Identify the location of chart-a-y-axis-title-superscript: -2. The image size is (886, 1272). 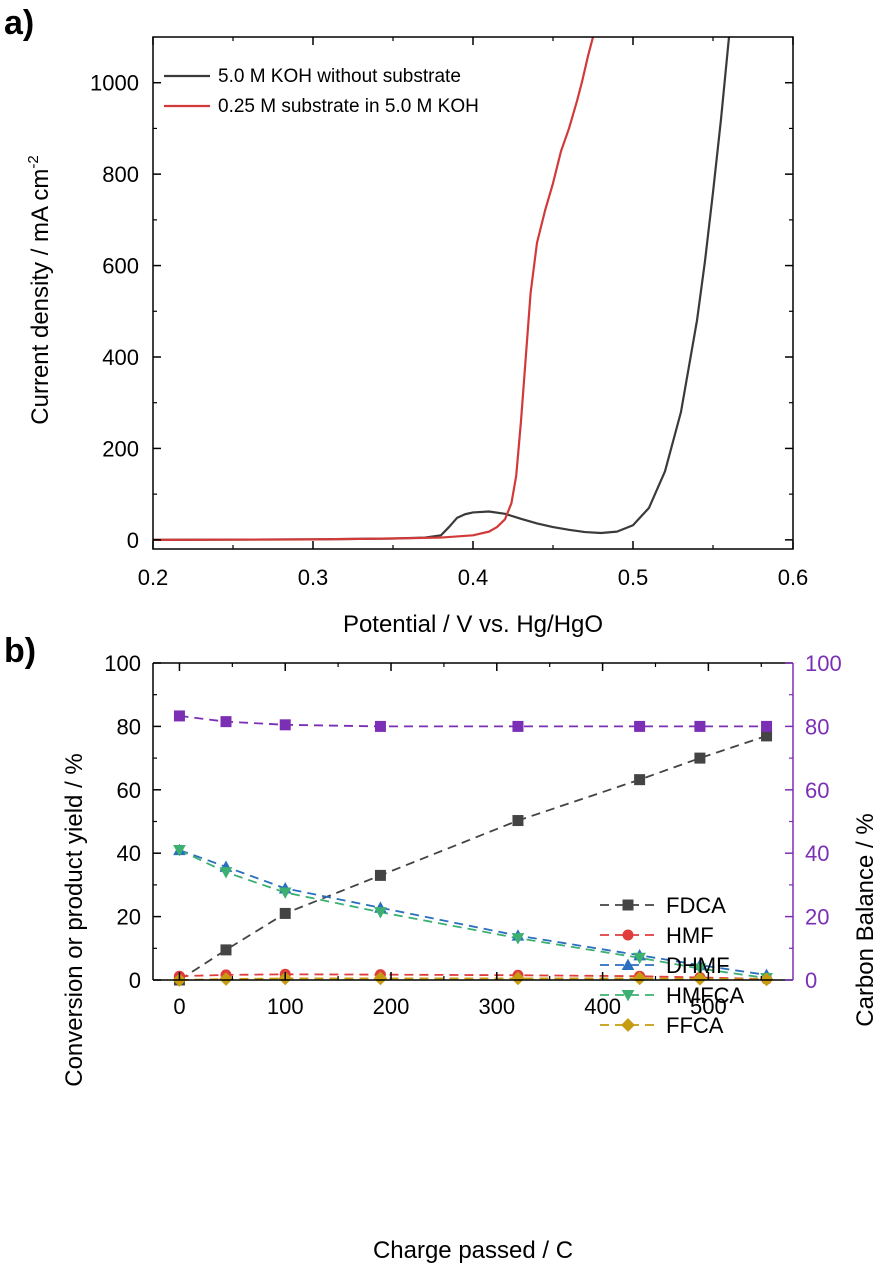
(33, 161).